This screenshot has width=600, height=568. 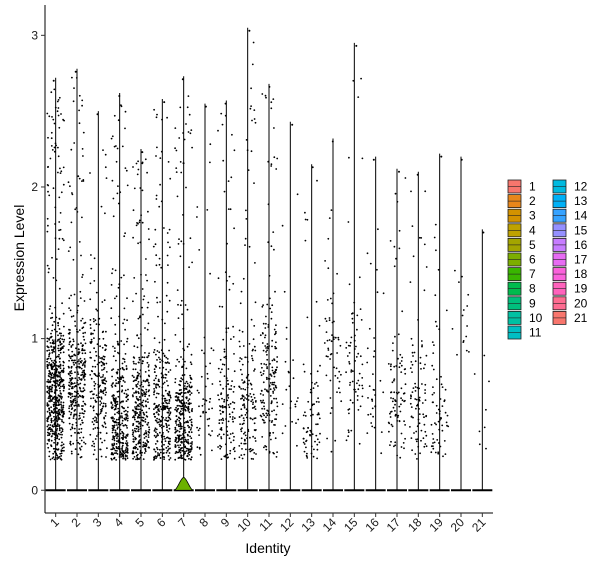 What do you see at coordinates (244, 525) in the screenshot?
I see `x-tick-label-10: 10` at bounding box center [244, 525].